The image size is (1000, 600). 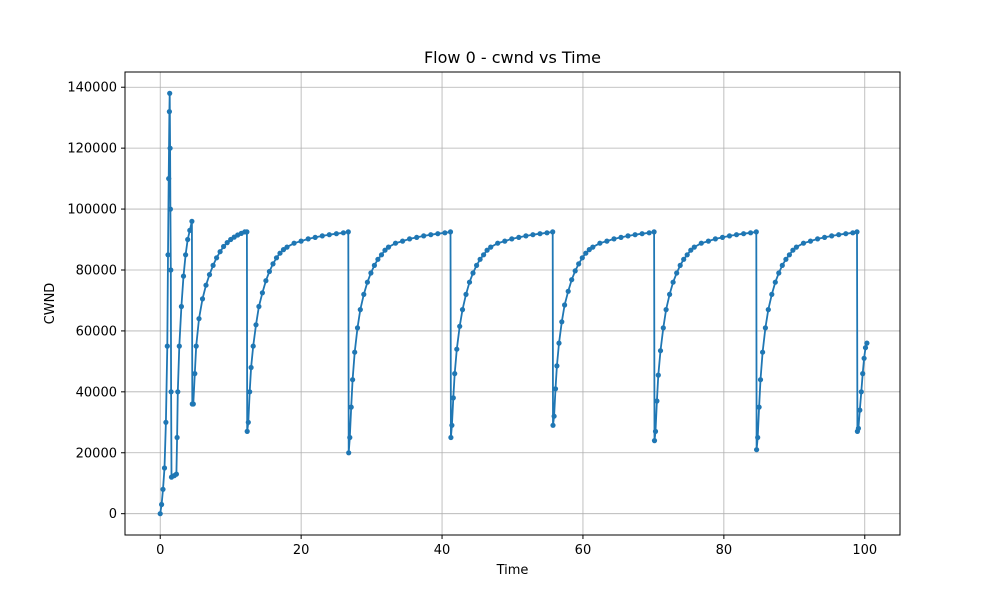 What do you see at coordinates (92, 210) in the screenshot?
I see `y-tick-label: 100000` at bounding box center [92, 210].